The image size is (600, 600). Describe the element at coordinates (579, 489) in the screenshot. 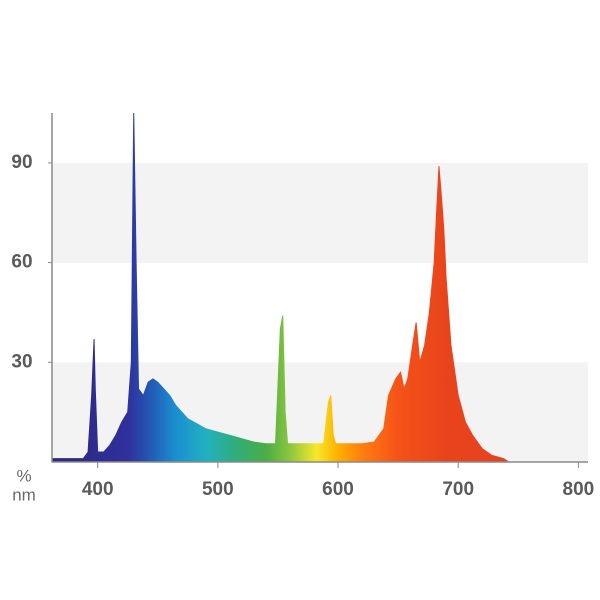

I see `x-tick-label: 800` at that location.